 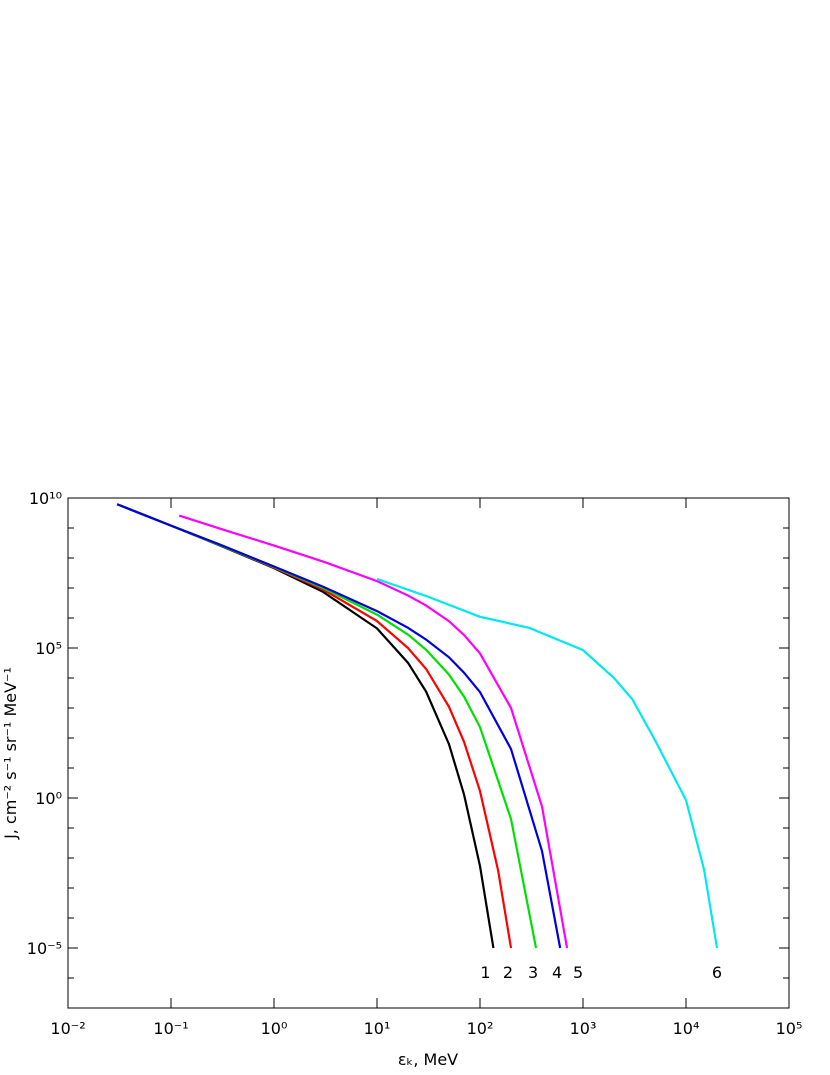 What do you see at coordinates (377, 1028) in the screenshot?
I see `x-tick-label: 10¹` at bounding box center [377, 1028].